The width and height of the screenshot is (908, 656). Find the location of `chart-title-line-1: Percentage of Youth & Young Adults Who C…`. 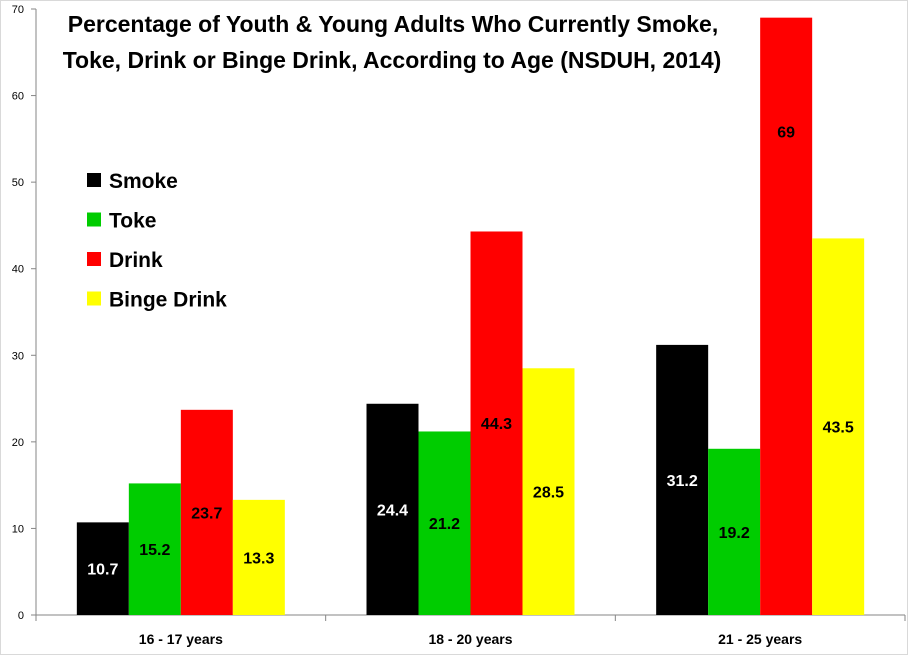

chart-title-line-1: Percentage of Youth & Young Adults Who C… is located at coordinates (393, 24).